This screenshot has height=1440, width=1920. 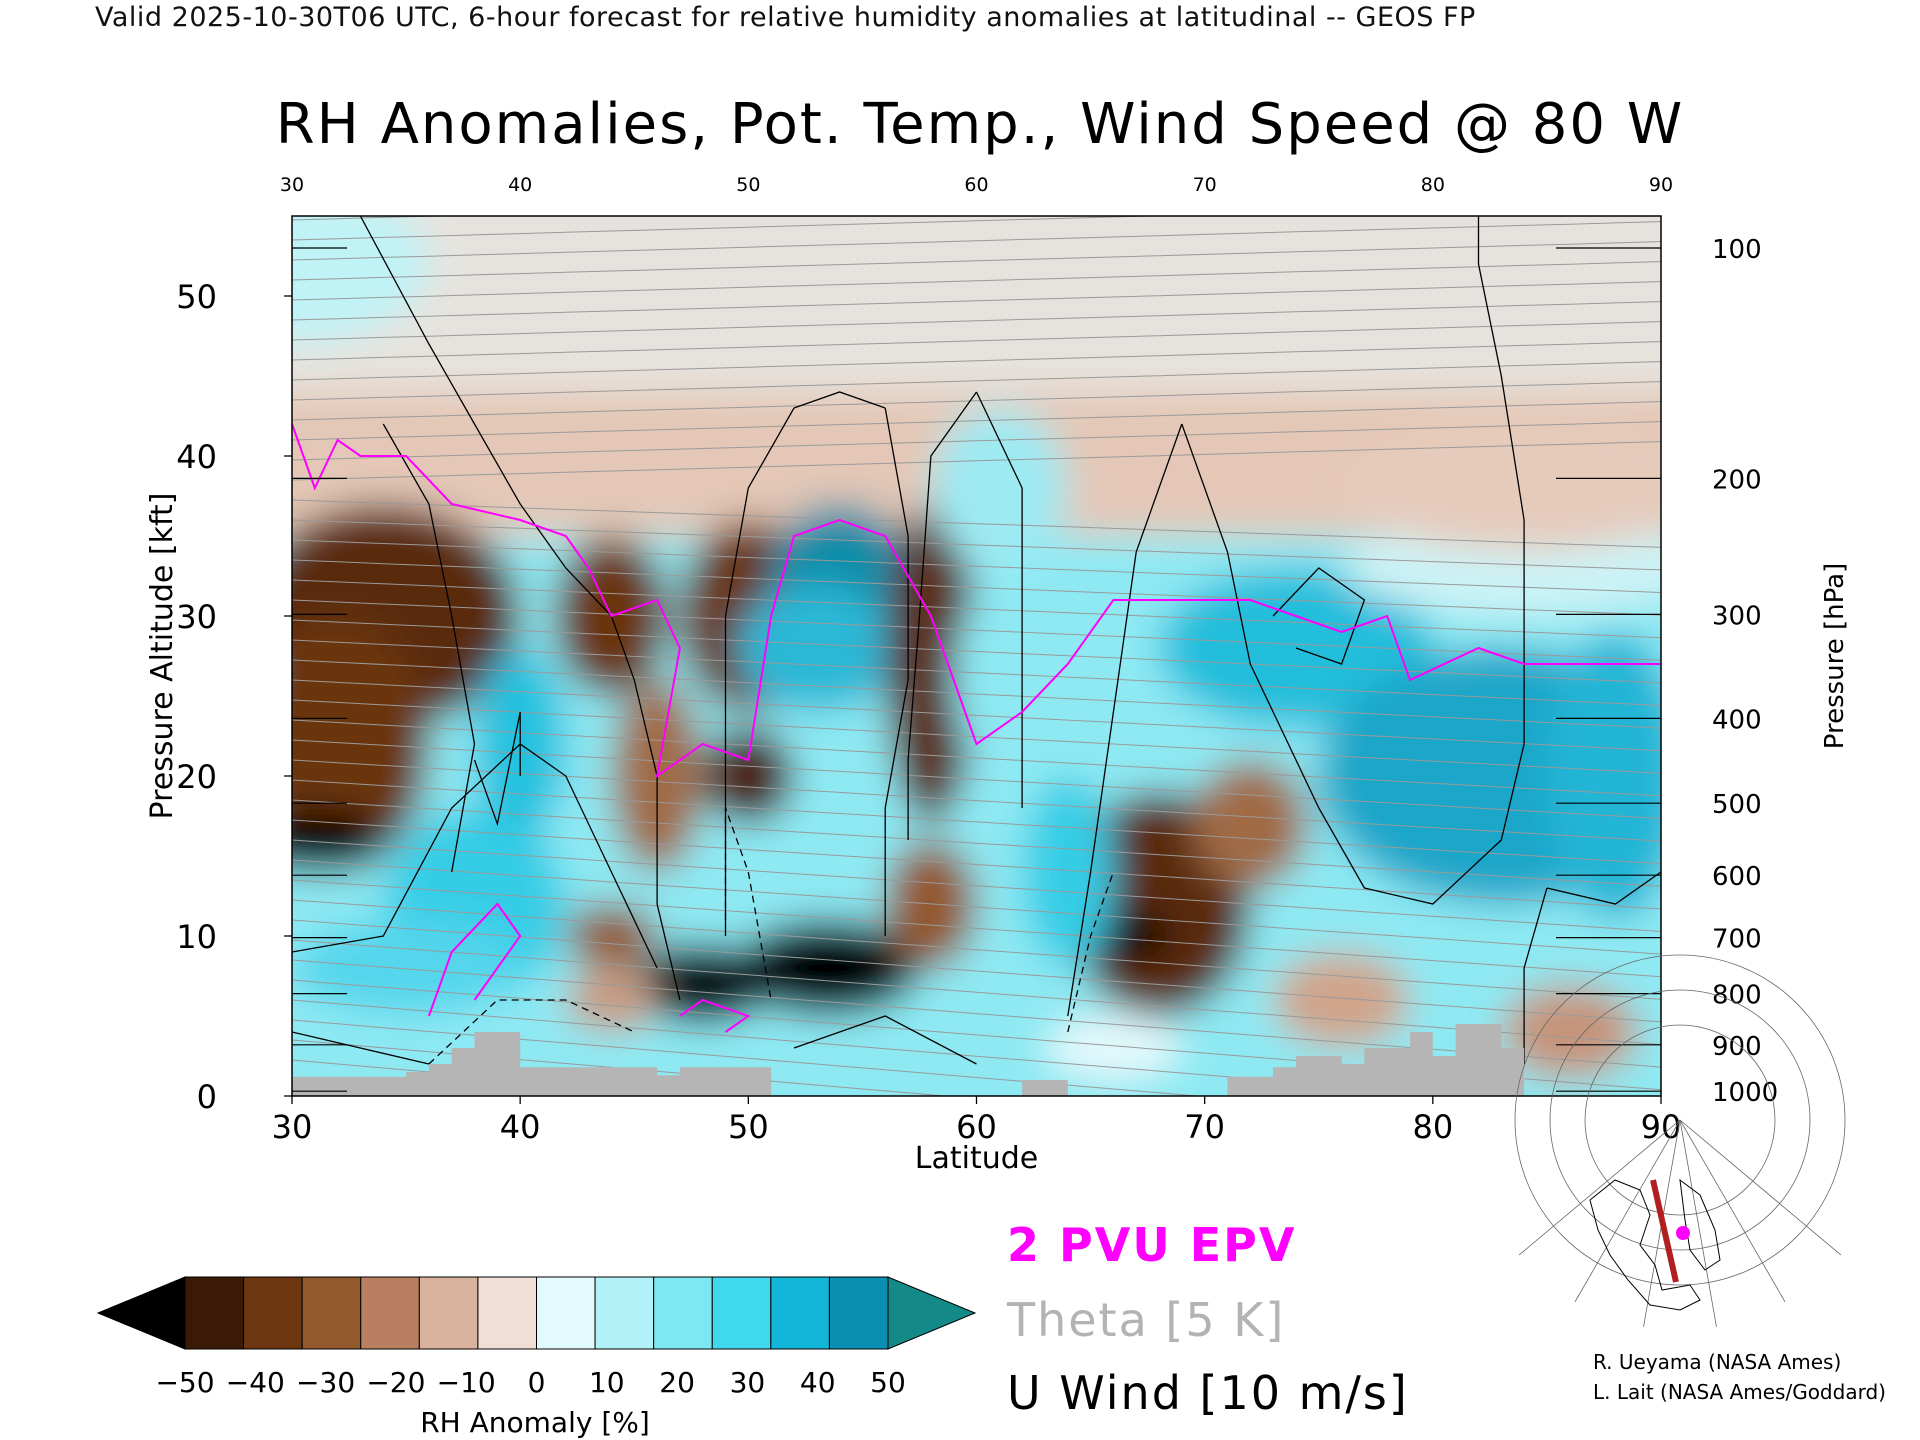 I want to click on map-latitude-circle, so click(x=1680, y=1120).